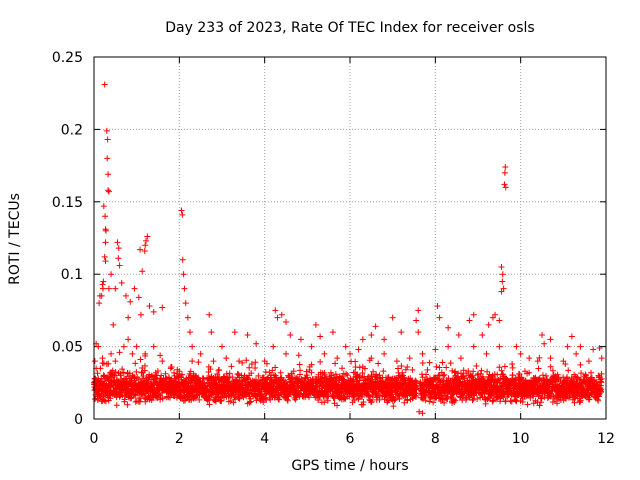 This screenshot has width=640, height=480. Describe the element at coordinates (94, 439) in the screenshot. I see `x-tick-label: 0` at that location.